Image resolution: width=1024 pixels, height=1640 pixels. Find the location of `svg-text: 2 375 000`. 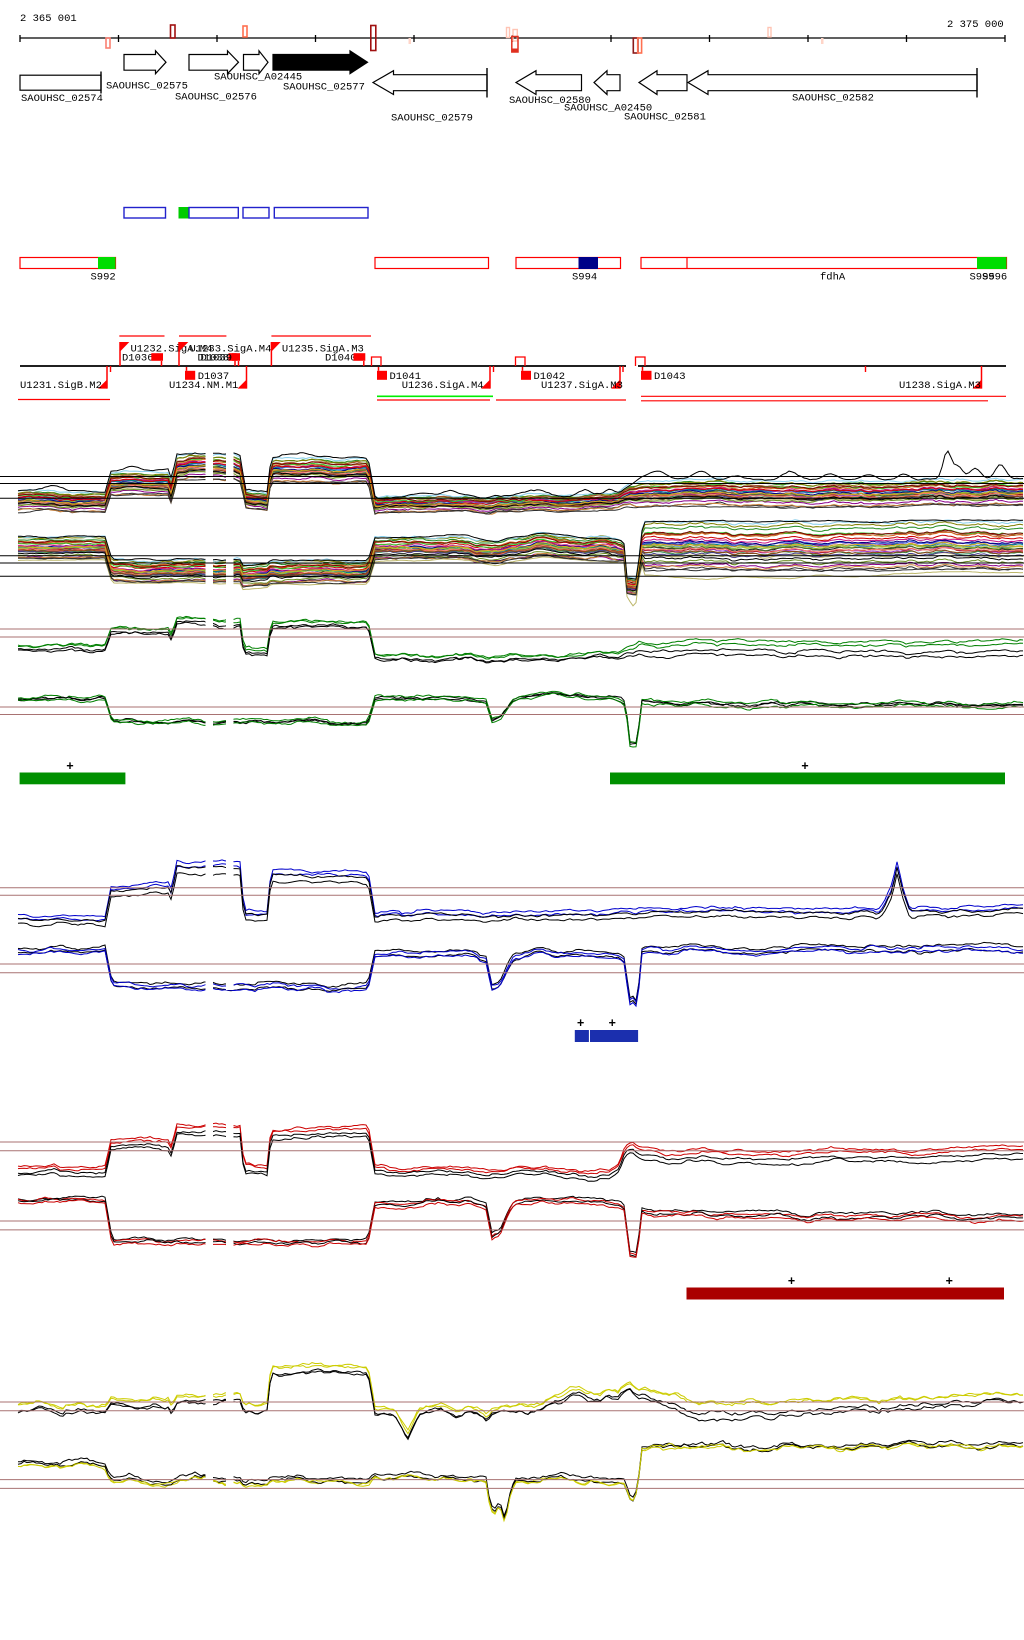

svg-text: 2 375 000 is located at coordinates (975, 25).